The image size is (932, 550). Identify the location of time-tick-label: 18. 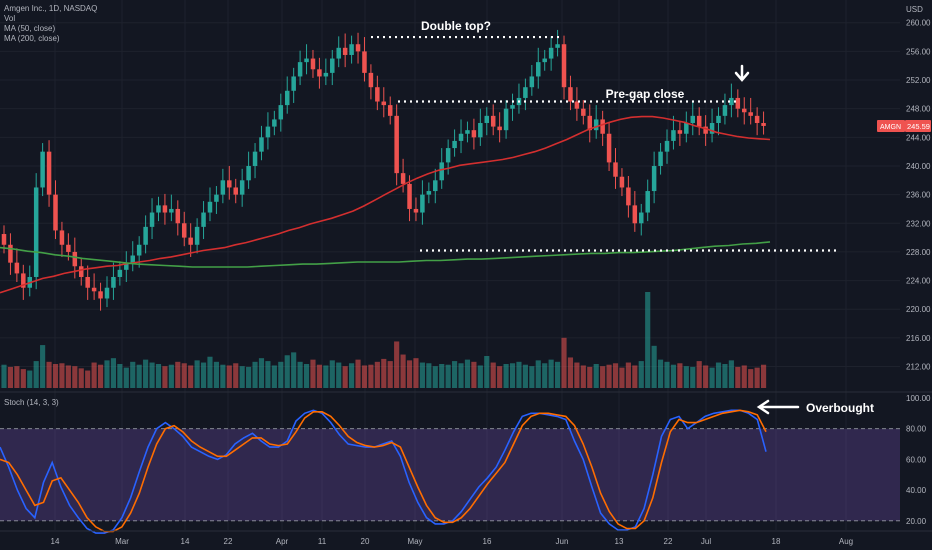
(776, 541).